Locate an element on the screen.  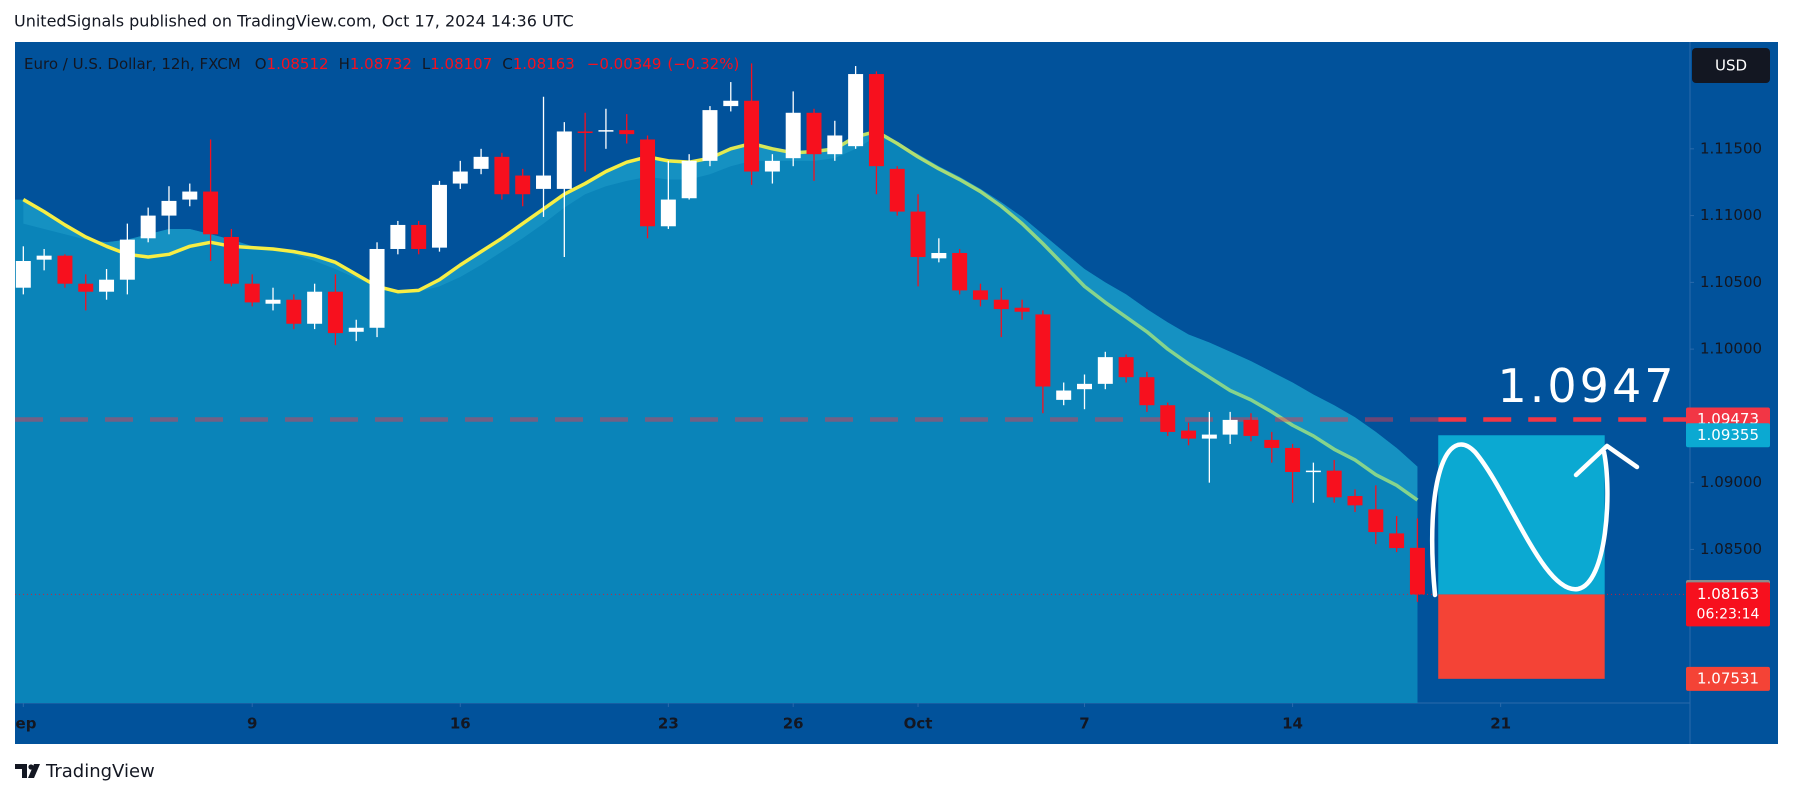
projection-drawing is located at coordinates (1519, 520).